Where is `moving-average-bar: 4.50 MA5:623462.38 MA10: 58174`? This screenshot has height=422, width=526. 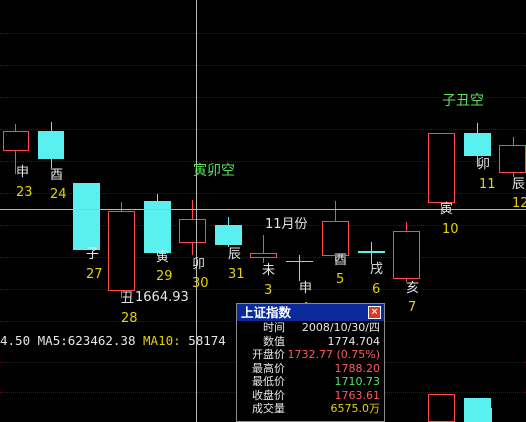 moving-average-bar: 4.50 MA5:623462.38 MA10: 58174 is located at coordinates (263, 341).